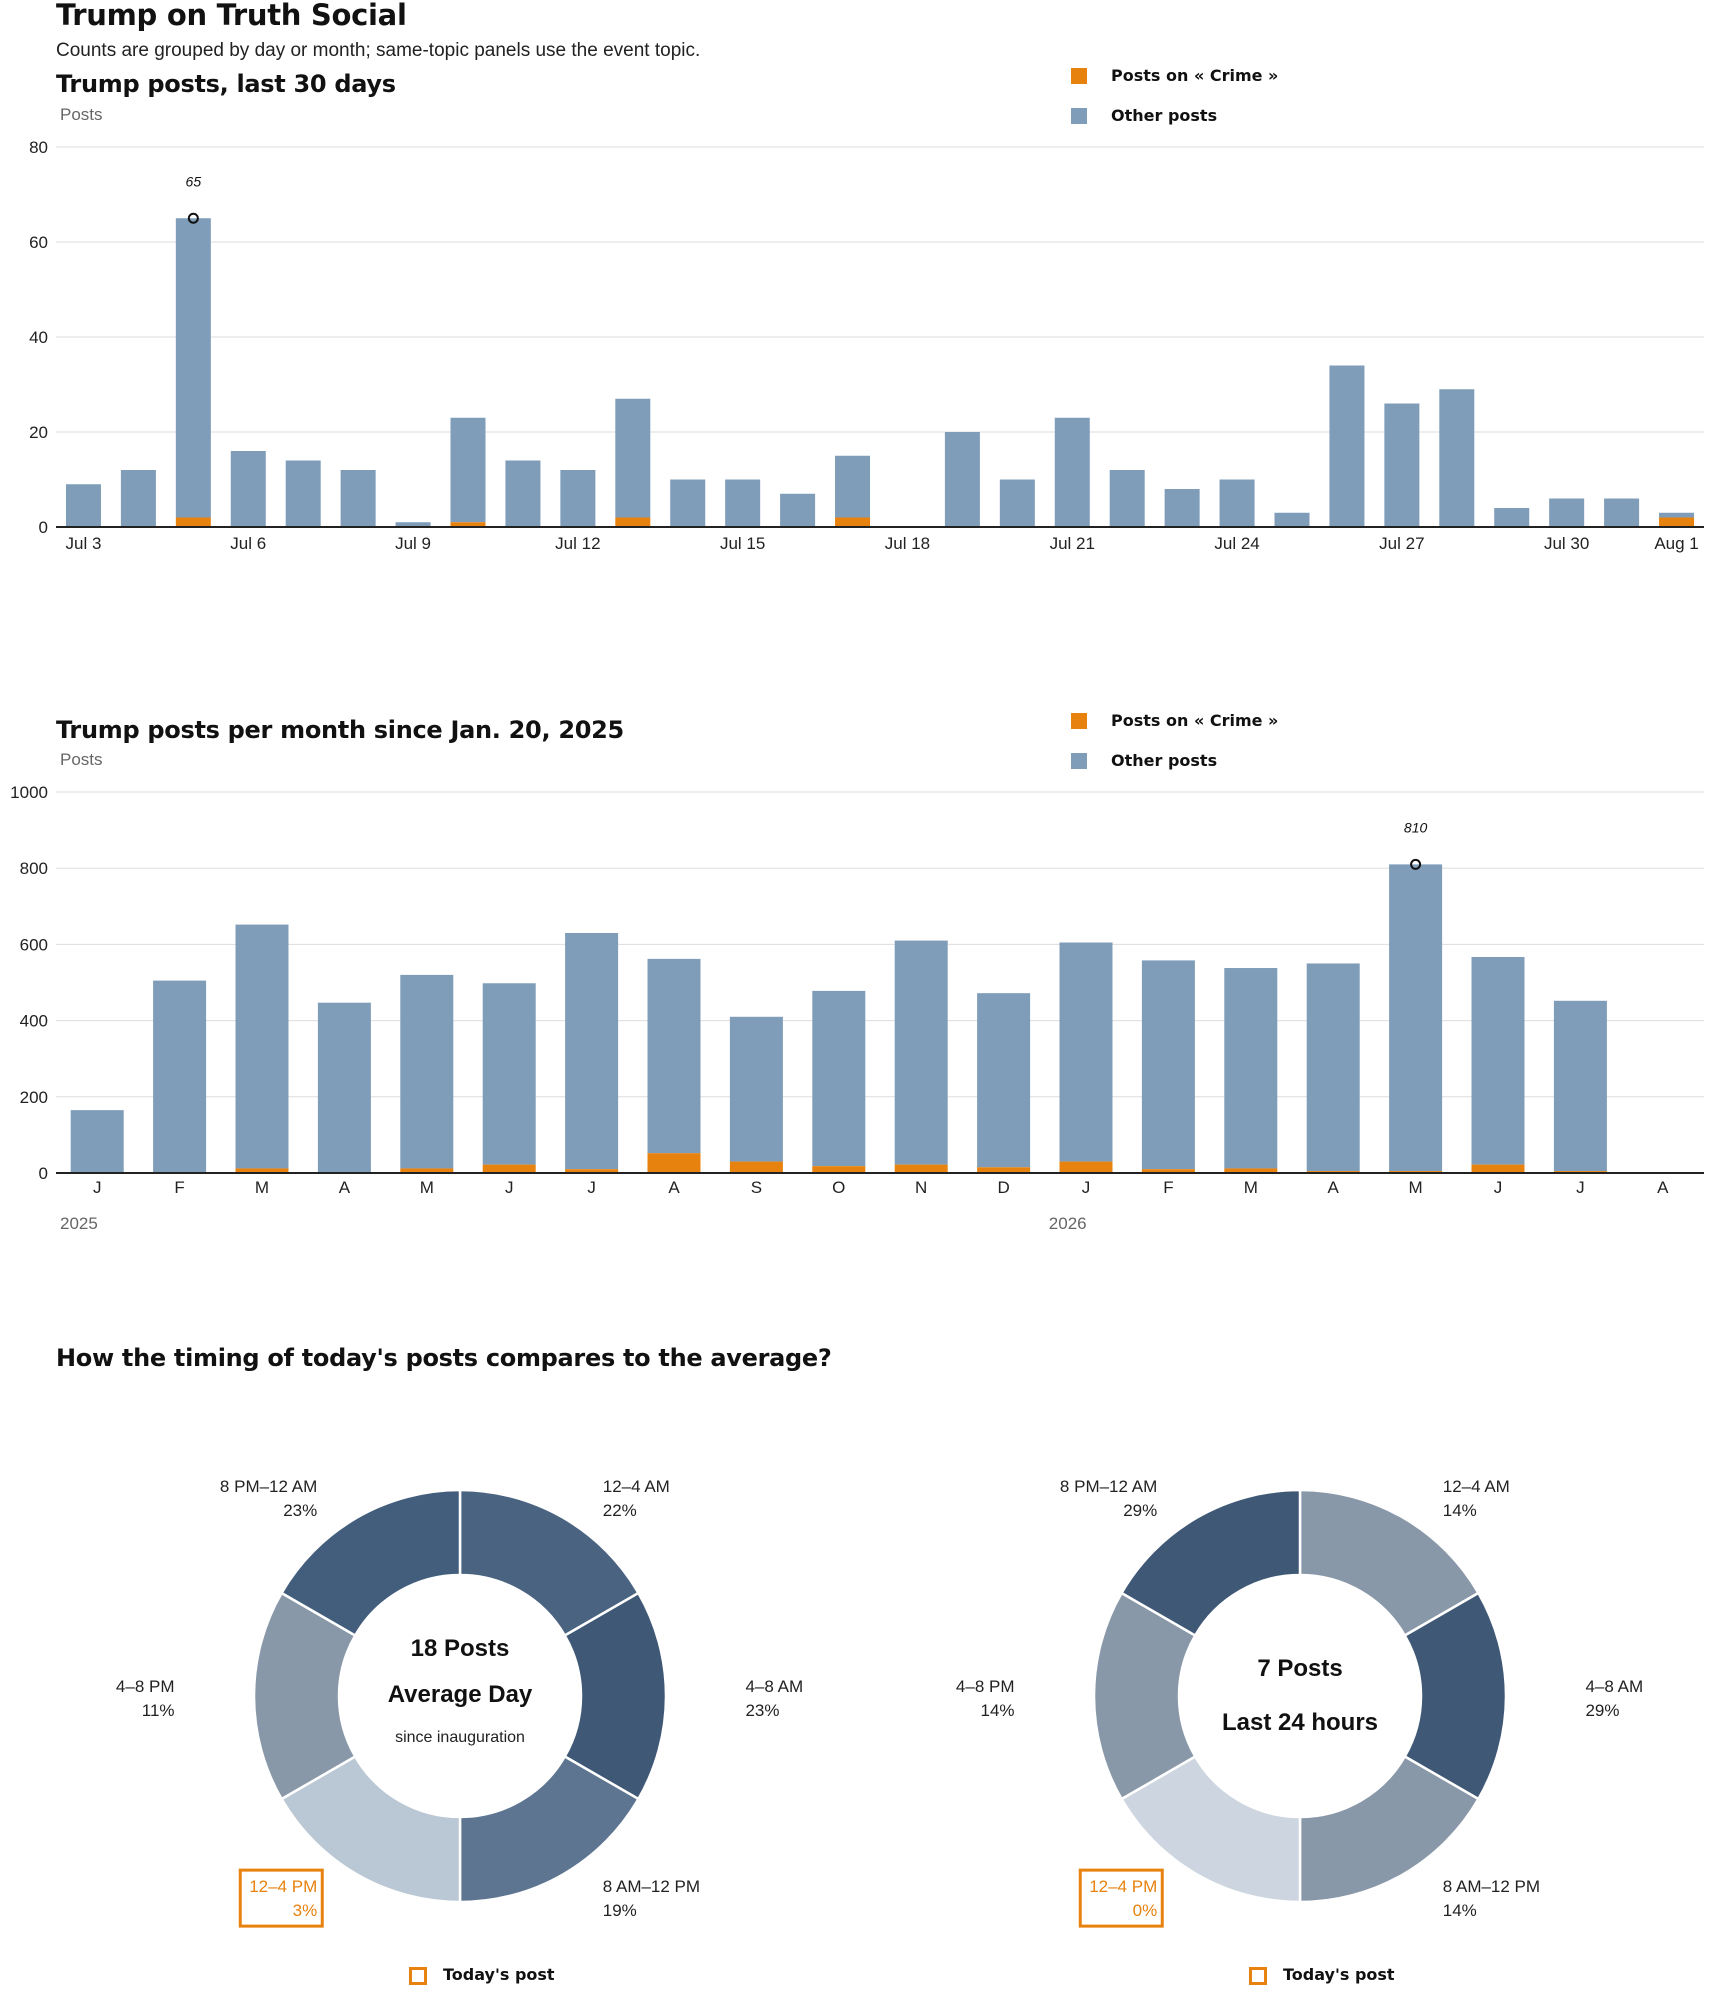 Image resolution: width=1710 pixels, height=1993 pixels. What do you see at coordinates (38, 337) in the screenshot?
I see `y-tick-label: 40` at bounding box center [38, 337].